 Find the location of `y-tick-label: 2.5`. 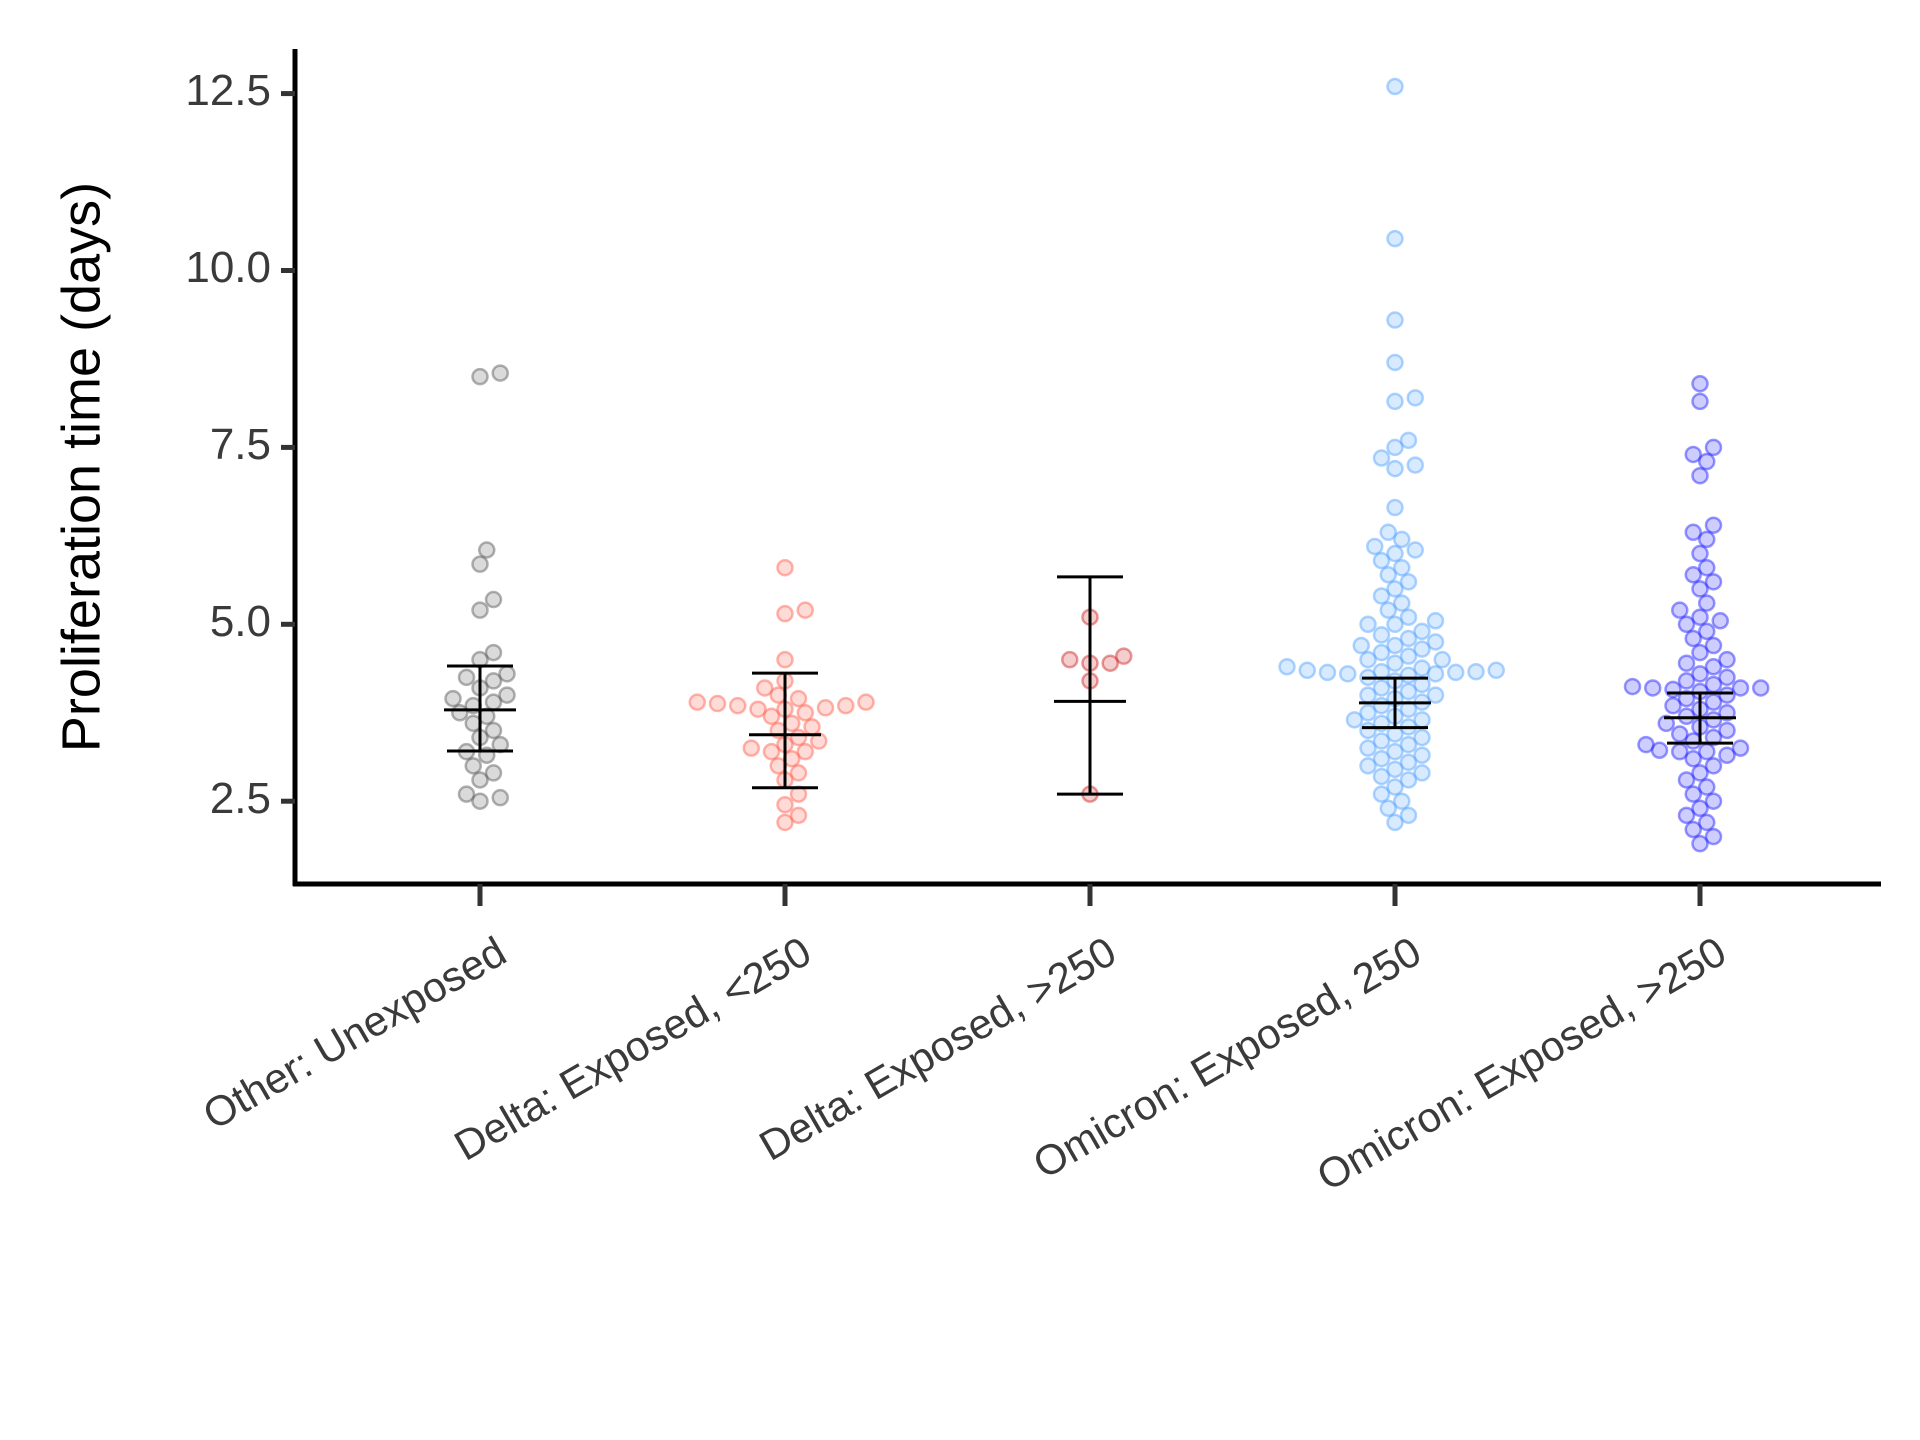

y-tick-label: 2.5 is located at coordinates (240, 798).